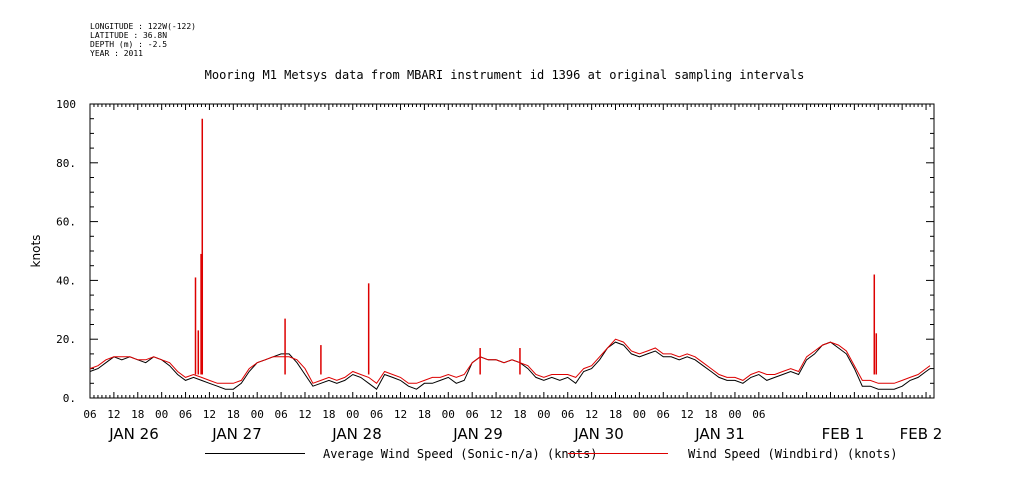 The image size is (1009, 504). Describe the element at coordinates (66, 339) in the screenshot. I see `y-tick-label: 20.` at that location.